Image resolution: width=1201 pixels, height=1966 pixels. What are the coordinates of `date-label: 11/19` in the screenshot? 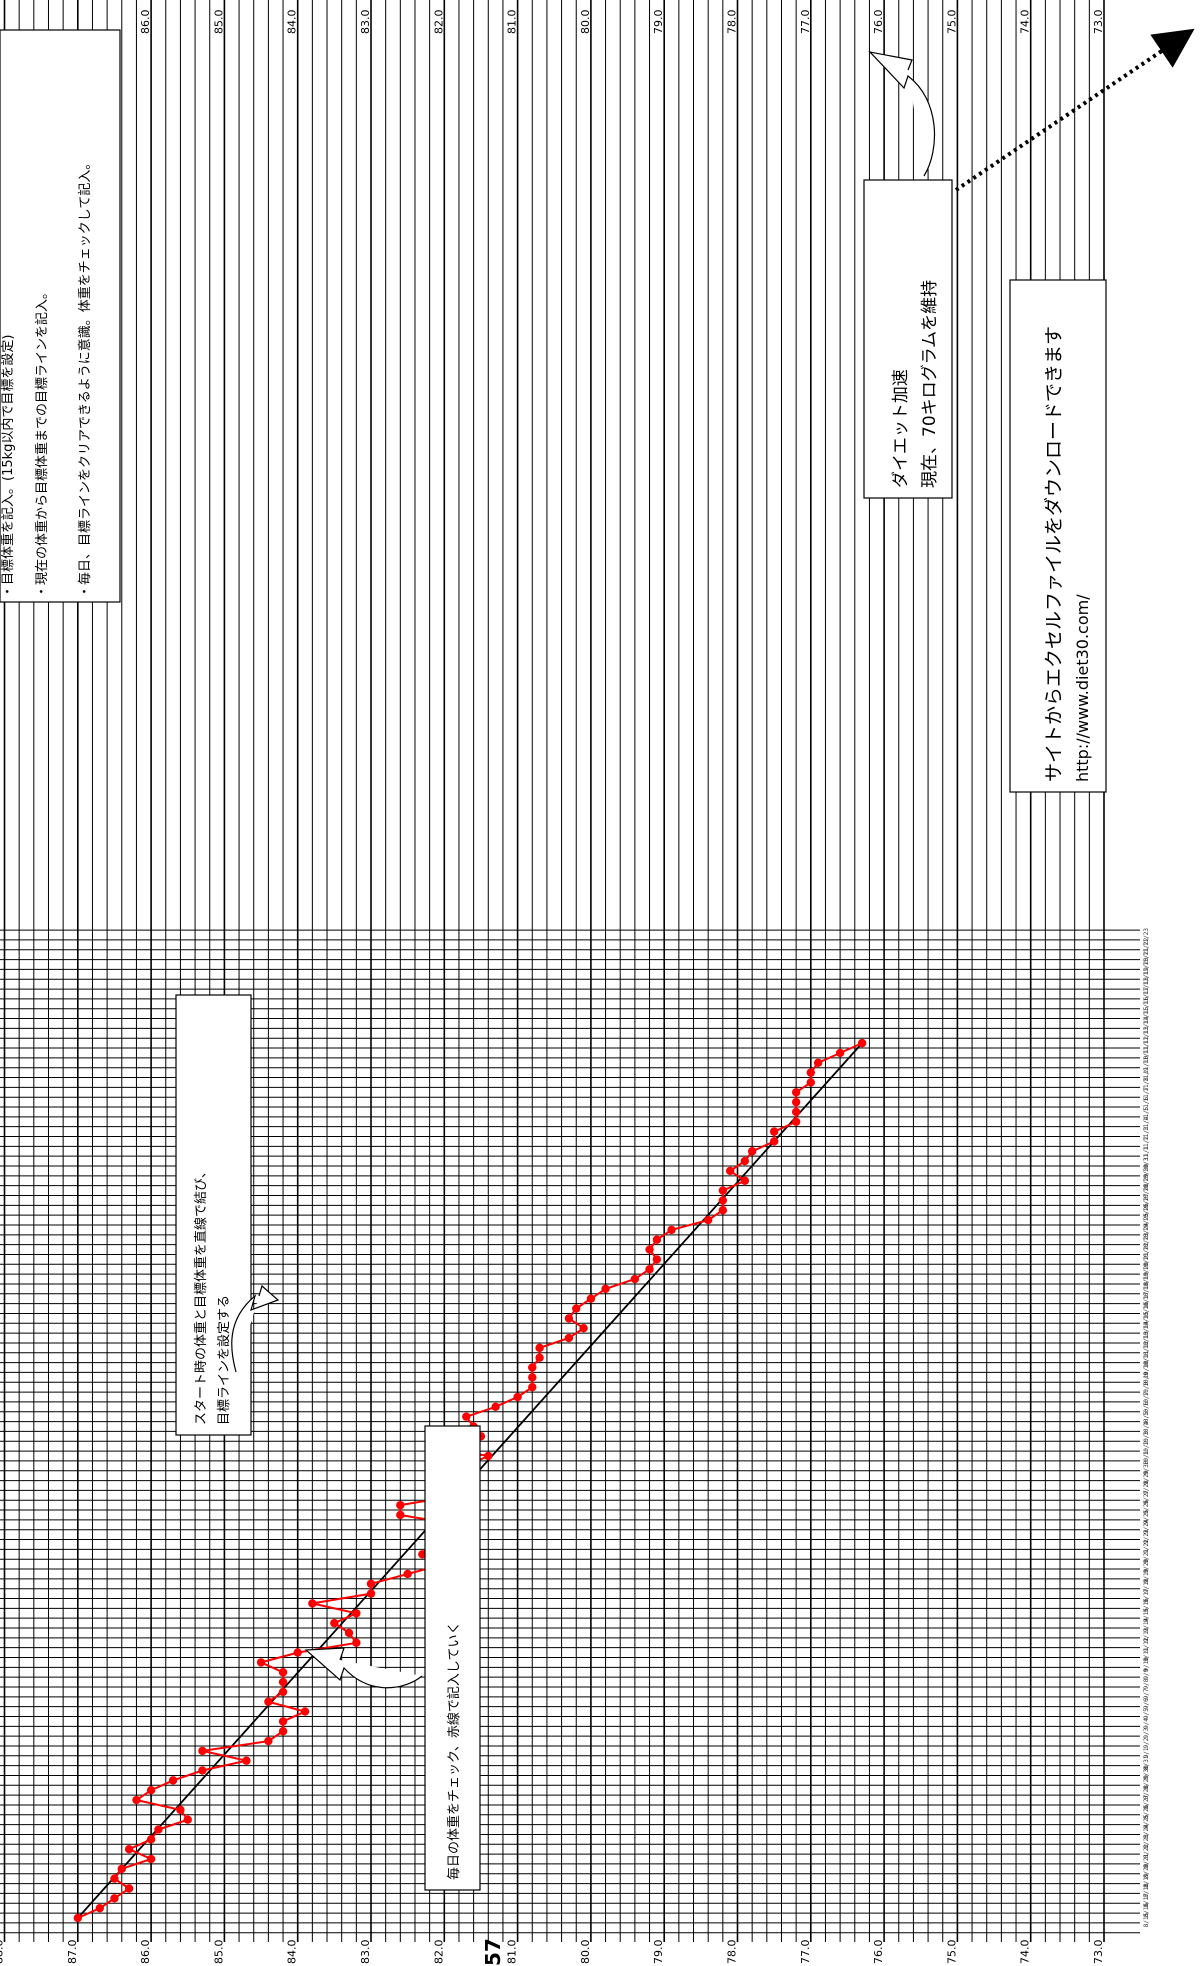 It's located at (1146, 976).